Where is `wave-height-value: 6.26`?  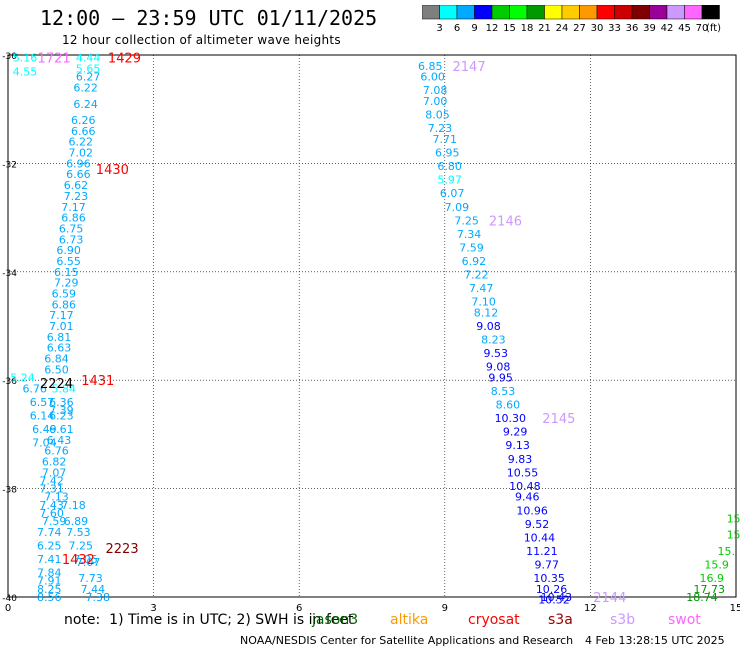
wave-height-value: 6.26 is located at coordinates (83, 120).